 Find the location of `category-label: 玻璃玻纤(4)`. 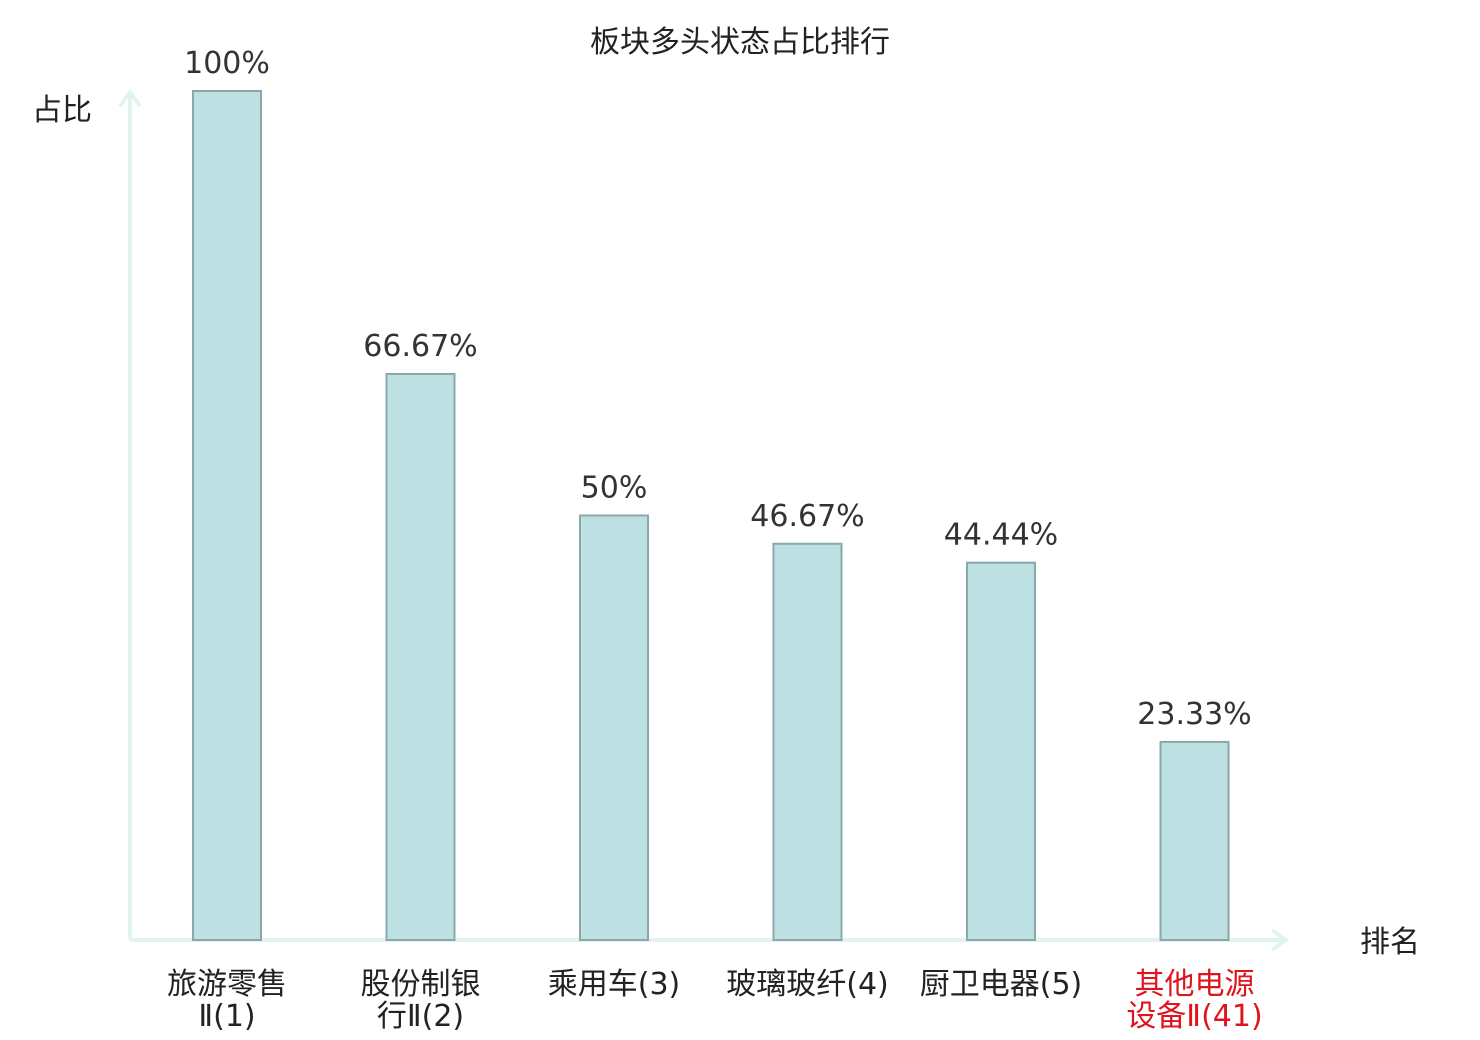

category-label: 玻璃玻纤(4) is located at coordinates (807, 984).